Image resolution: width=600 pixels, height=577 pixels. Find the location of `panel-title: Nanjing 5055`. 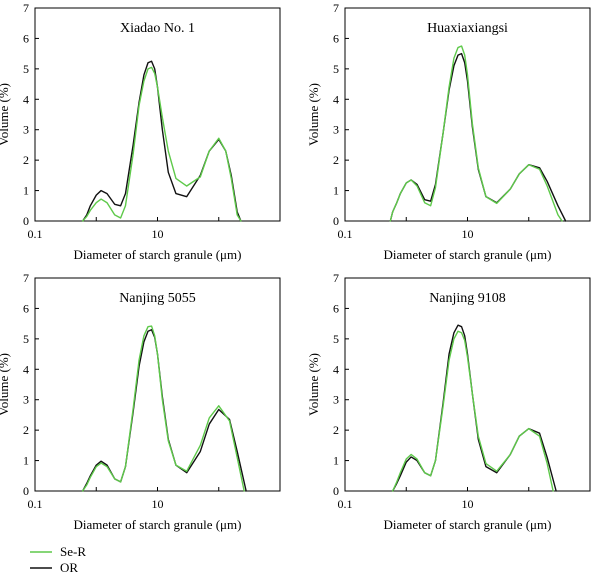

panel-title: Nanjing 5055 is located at coordinates (157, 298).